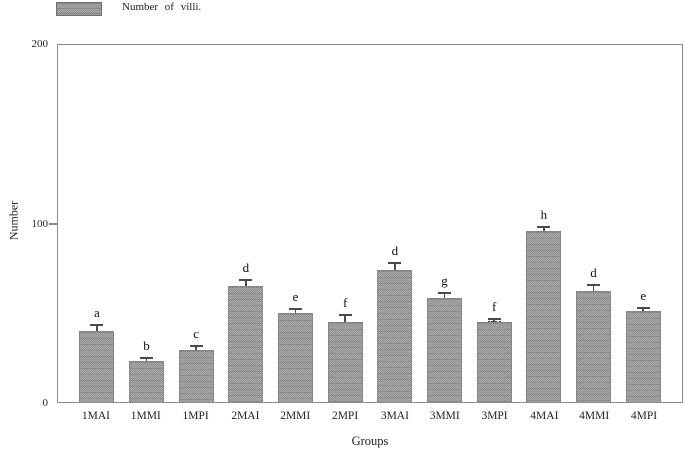  Describe the element at coordinates (13, 220) in the screenshot. I see `y-axis-title: Number` at that location.